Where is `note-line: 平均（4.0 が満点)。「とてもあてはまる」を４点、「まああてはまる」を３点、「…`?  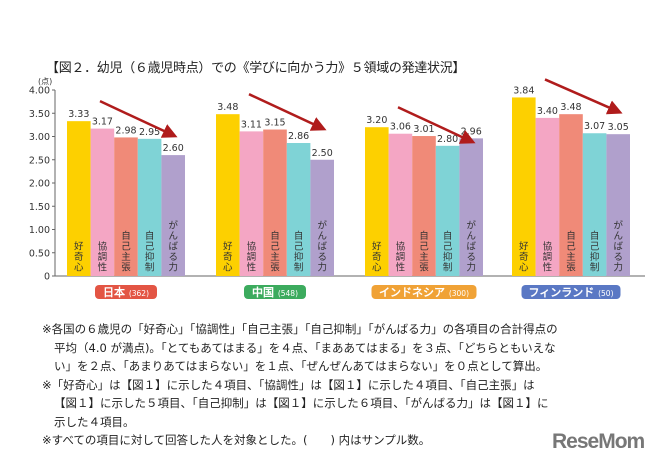 note-line: 平均（4.0 が満点)。「とてもあてはまる」を４点、「まああてはまる」を３点、「… is located at coordinates (305, 347).